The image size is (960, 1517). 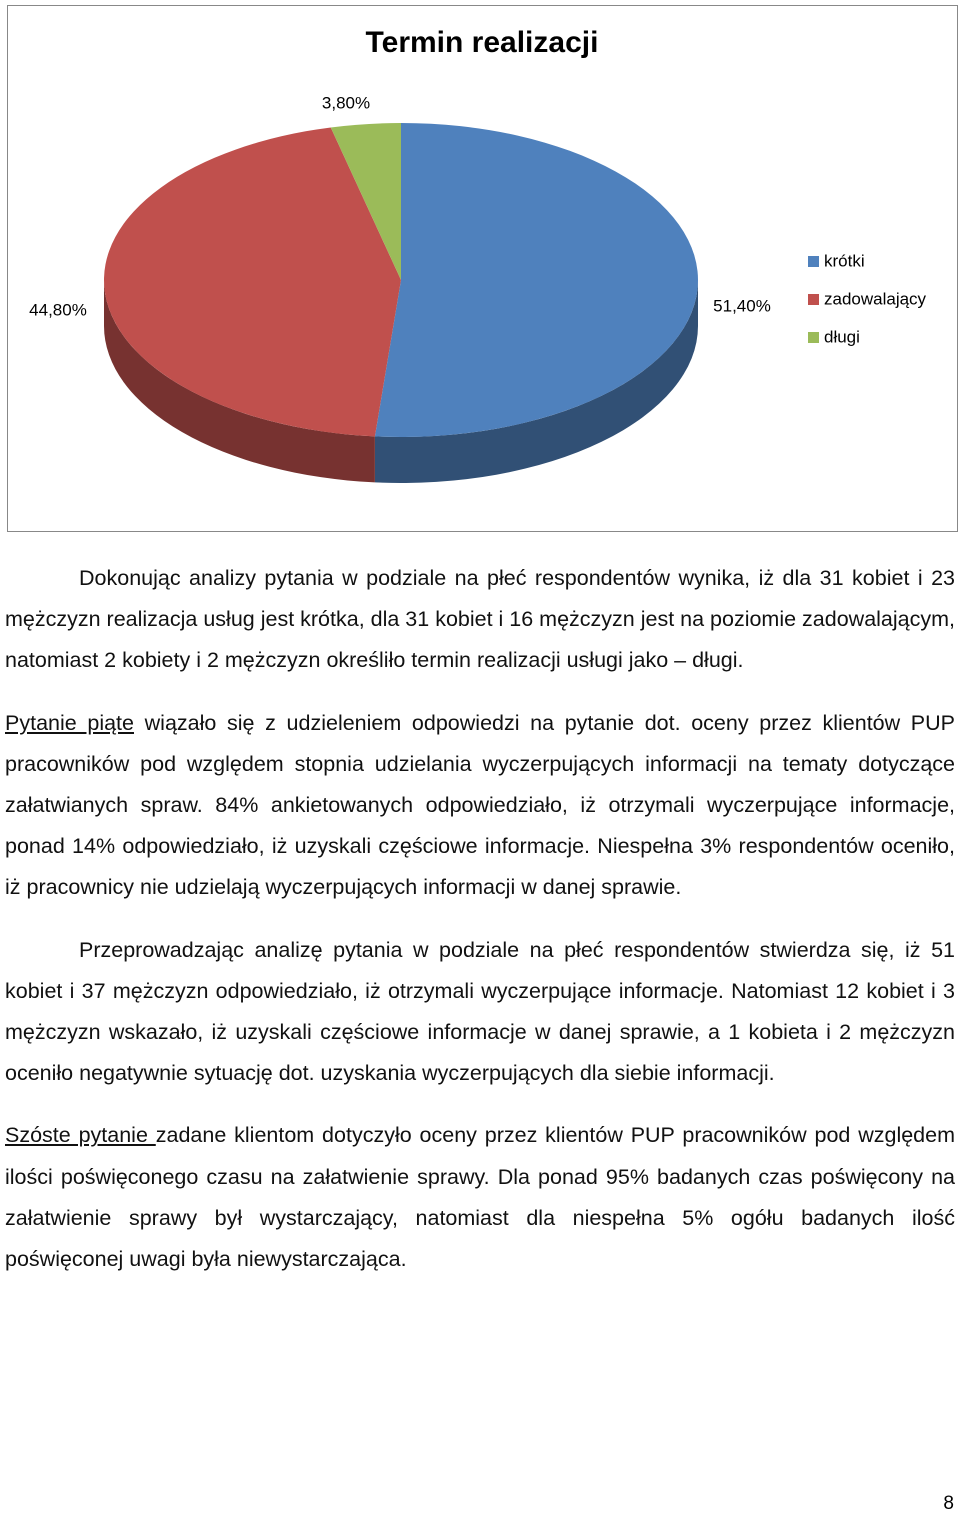 I want to click on legend-label: krótki, so click(x=844, y=260).